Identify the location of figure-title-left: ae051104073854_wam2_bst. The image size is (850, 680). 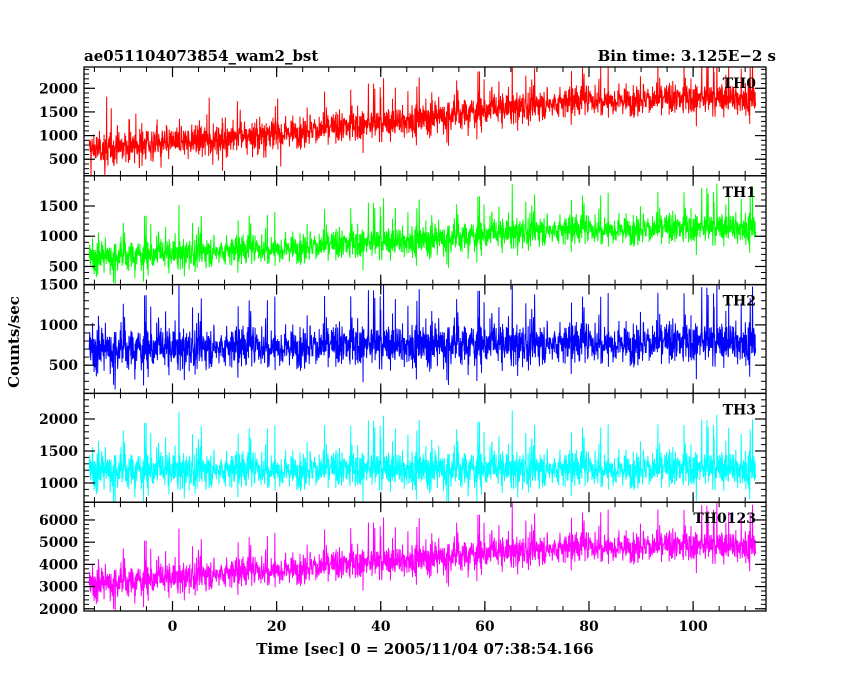
(201, 56).